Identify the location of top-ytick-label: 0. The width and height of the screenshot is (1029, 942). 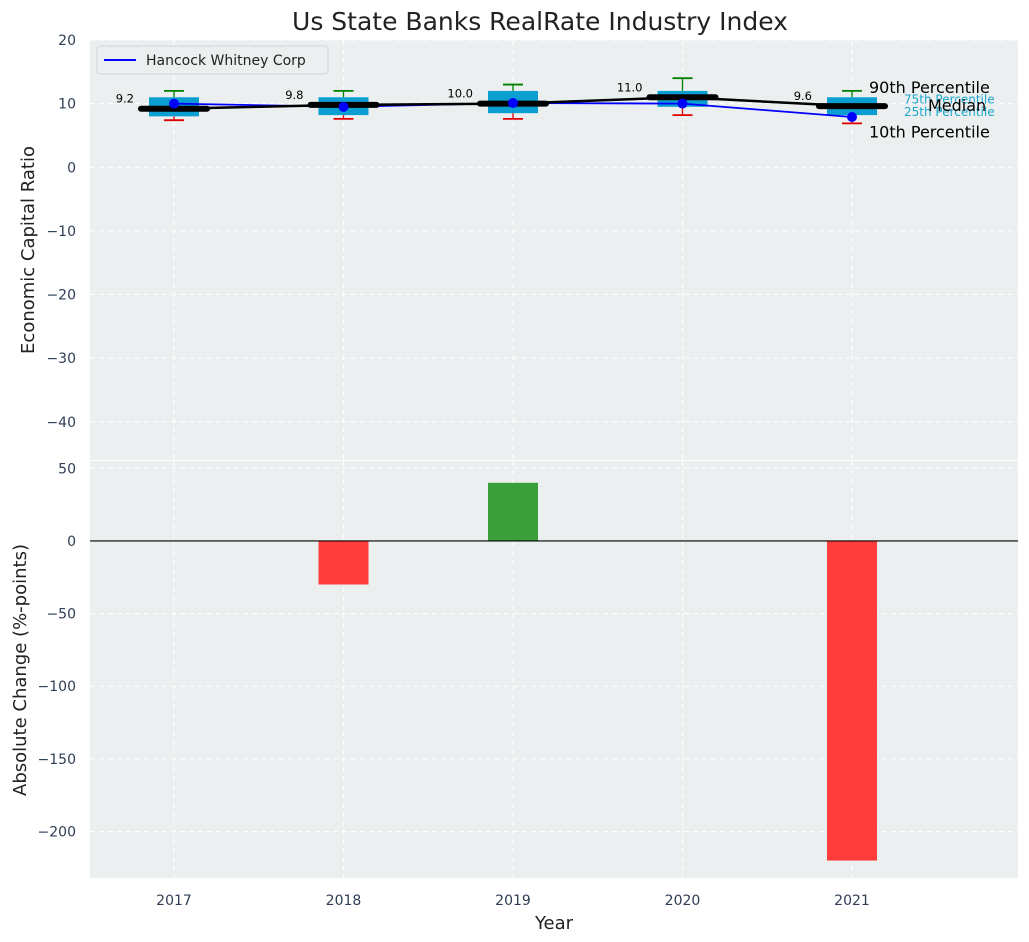
(71, 168).